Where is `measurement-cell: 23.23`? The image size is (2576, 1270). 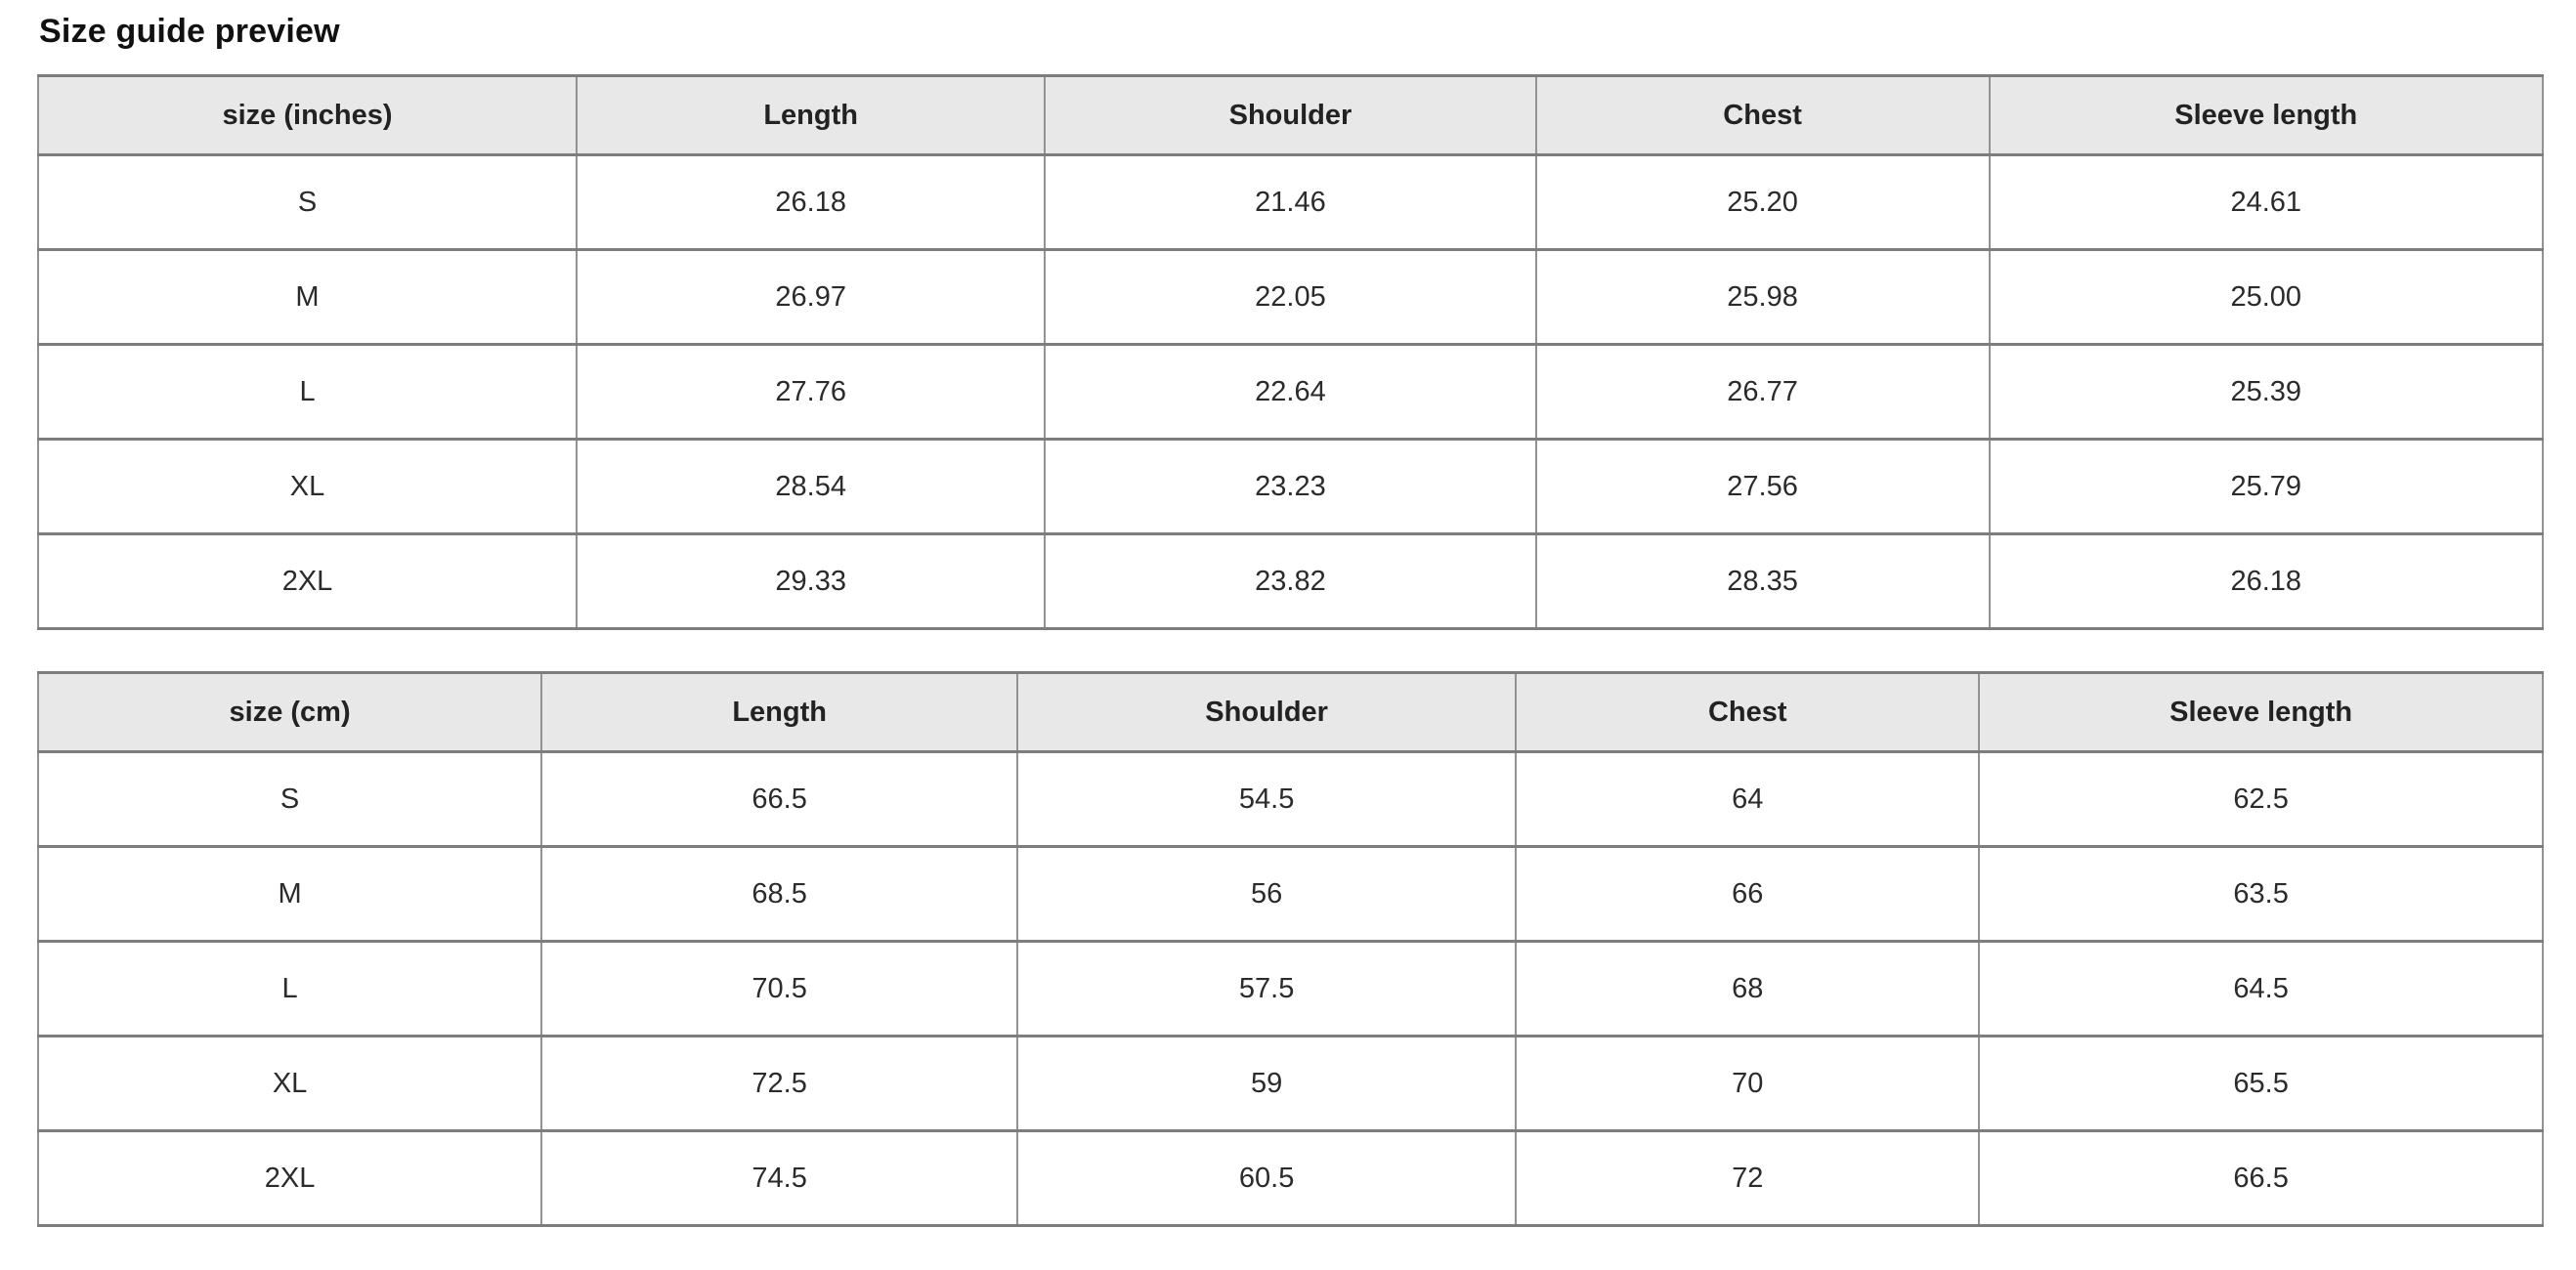 measurement-cell: 23.23 is located at coordinates (1290, 486).